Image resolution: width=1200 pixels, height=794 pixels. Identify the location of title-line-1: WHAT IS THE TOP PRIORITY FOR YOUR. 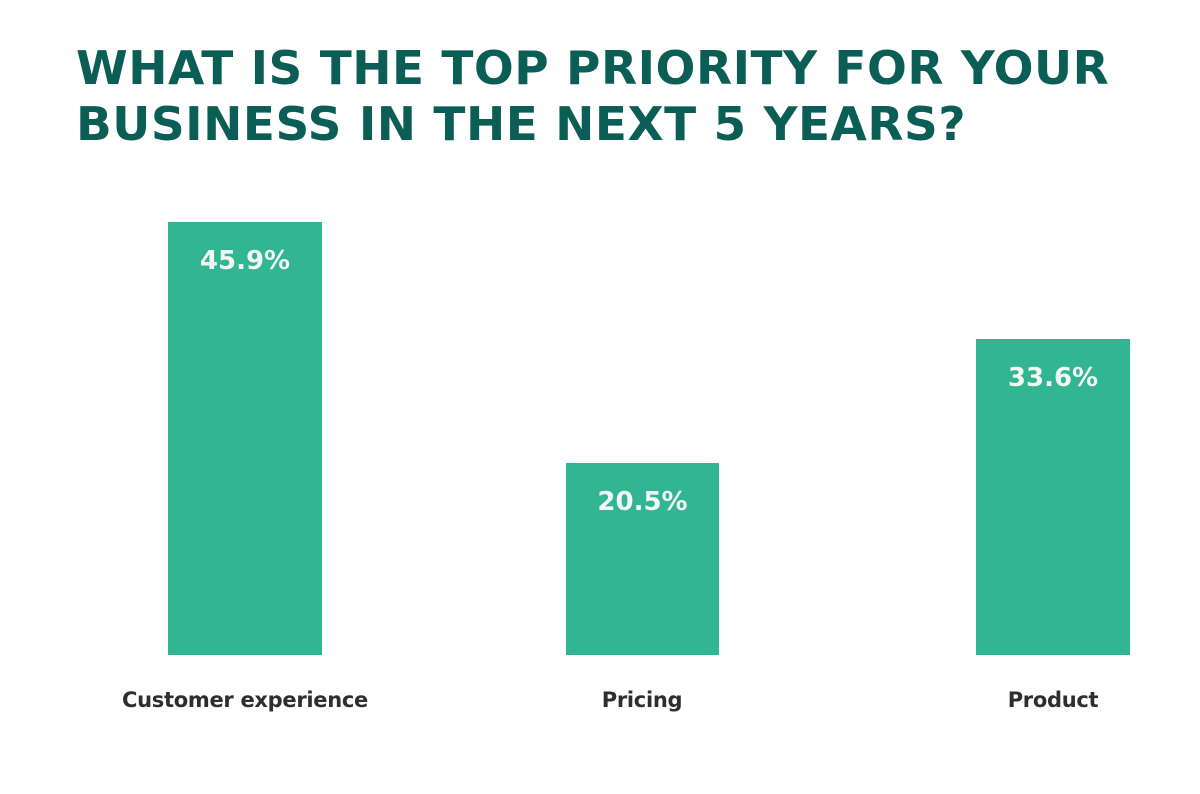
(593, 68).